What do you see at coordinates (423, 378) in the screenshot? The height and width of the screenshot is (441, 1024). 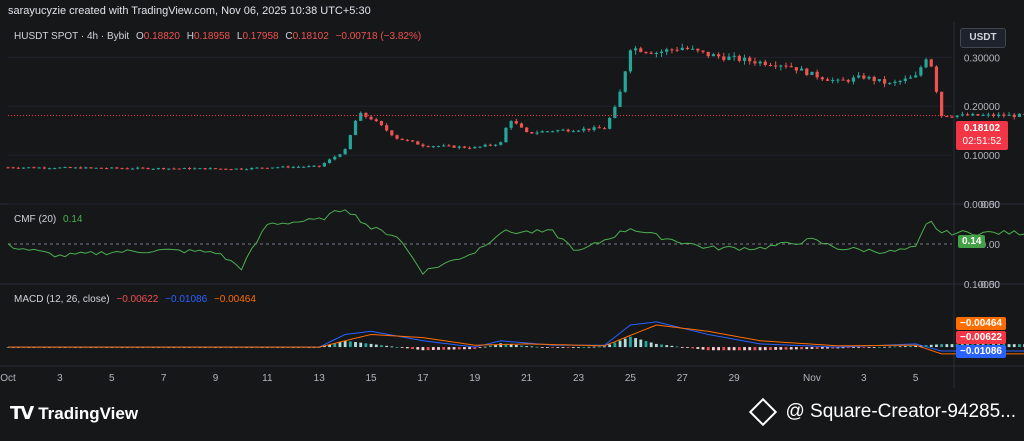 I see `time-axis-label: 17` at bounding box center [423, 378].